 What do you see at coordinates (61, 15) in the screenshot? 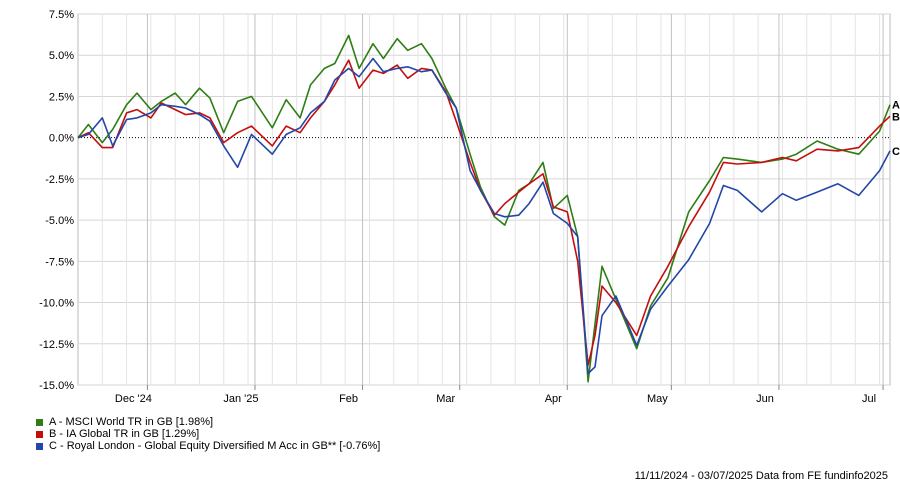
I see `y-tick-label: 7.5%` at bounding box center [61, 15].